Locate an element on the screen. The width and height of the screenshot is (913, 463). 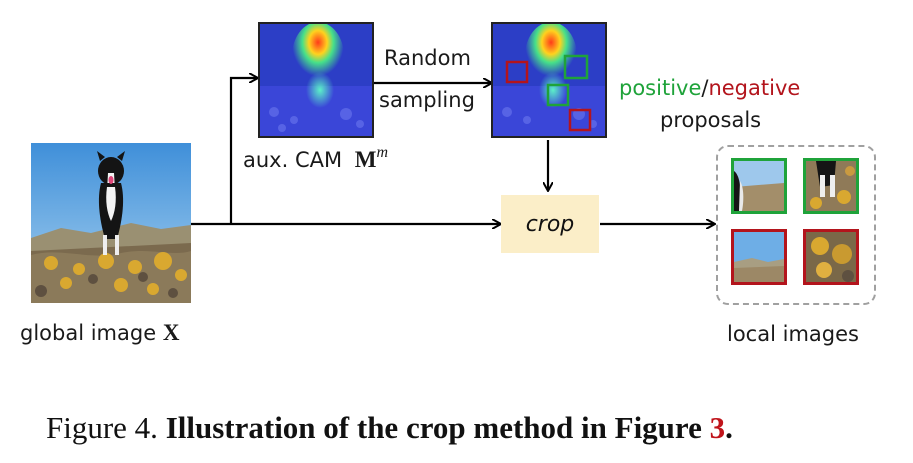
crop-label: crop is located at coordinates (550, 224).